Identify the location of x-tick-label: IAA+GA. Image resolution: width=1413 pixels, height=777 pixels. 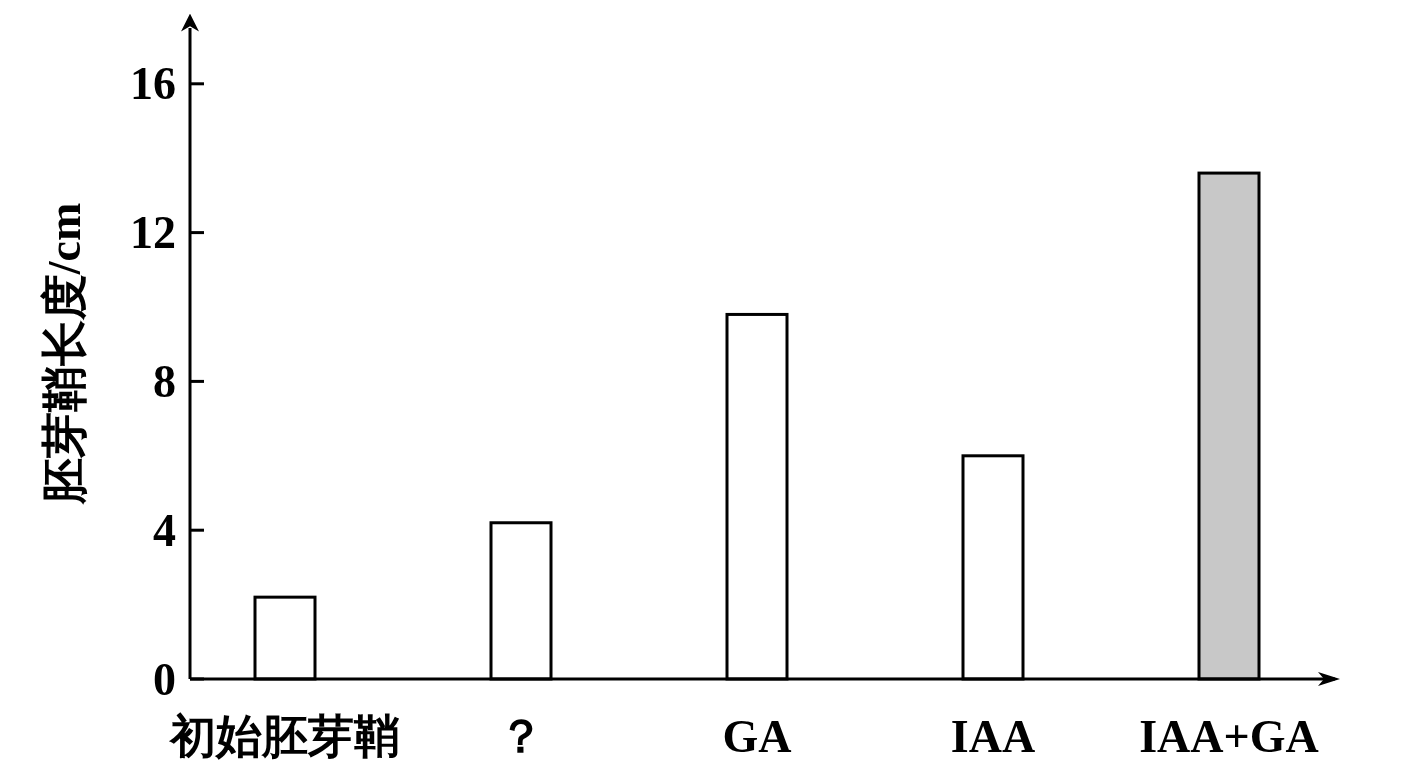
(1229, 736).